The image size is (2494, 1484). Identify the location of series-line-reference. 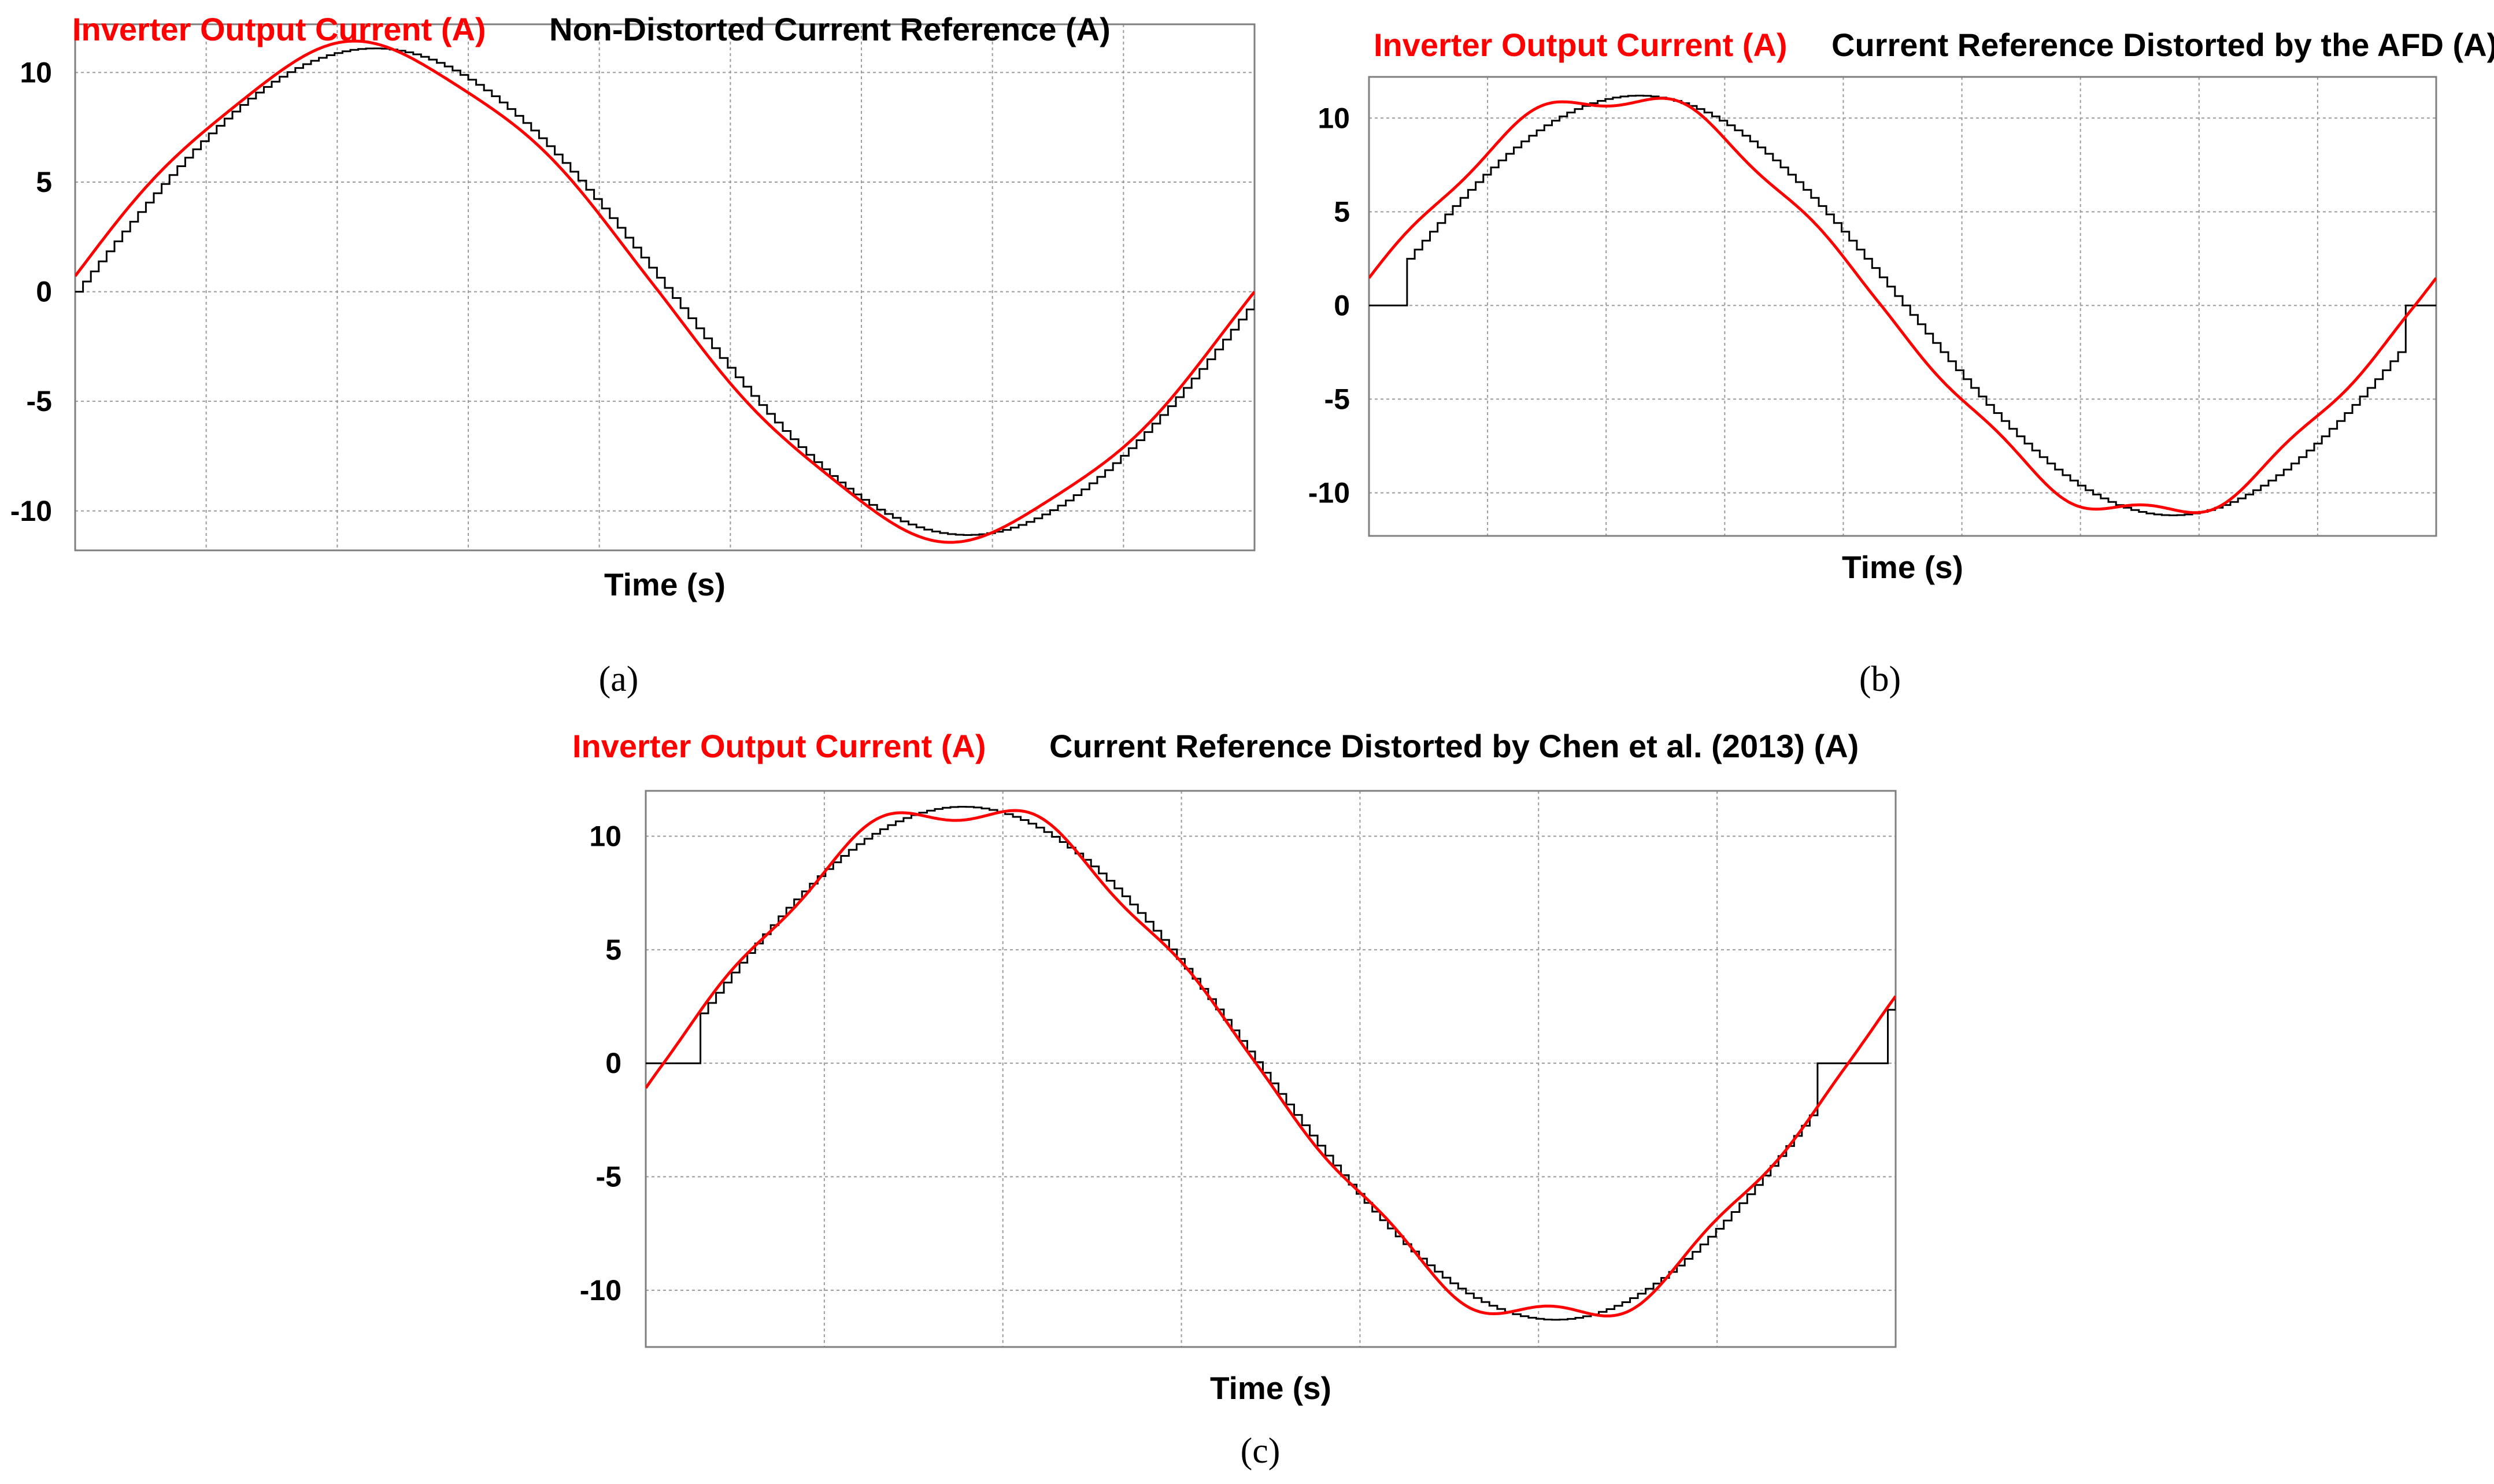
(1902, 305).